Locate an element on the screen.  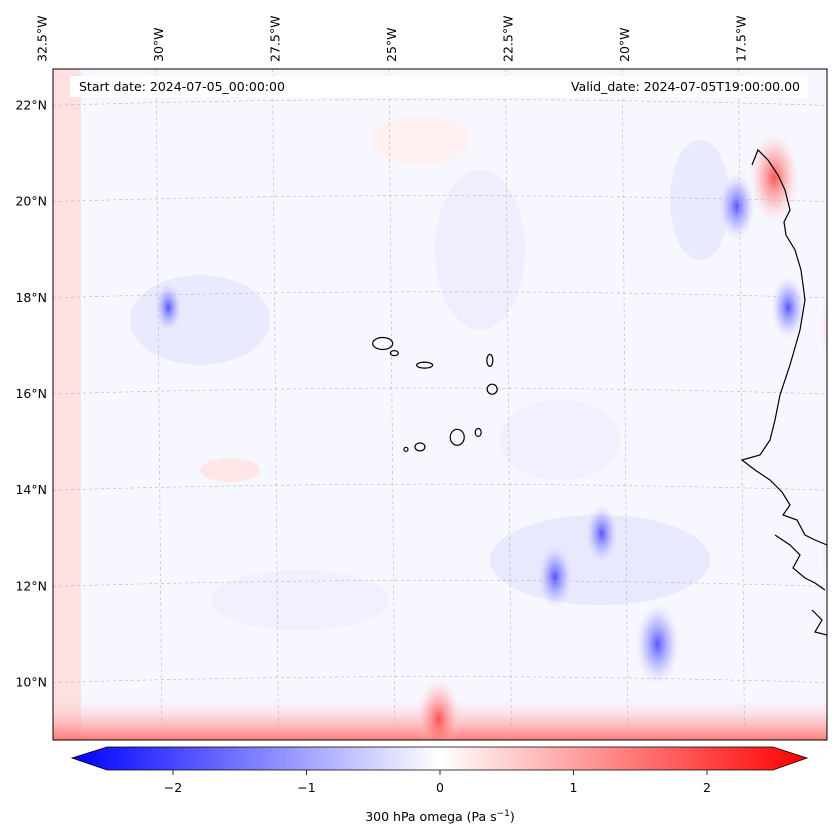
colorbar-ticks: −2 −1 0 1 2 is located at coordinates (437, 782).